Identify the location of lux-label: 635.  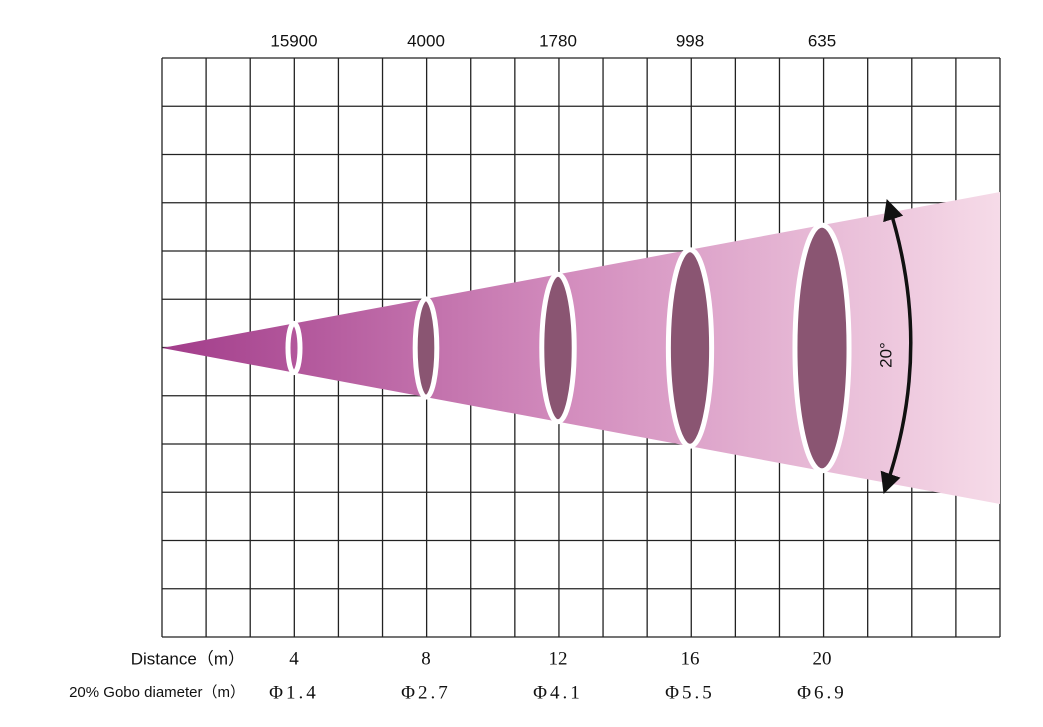
(822, 40).